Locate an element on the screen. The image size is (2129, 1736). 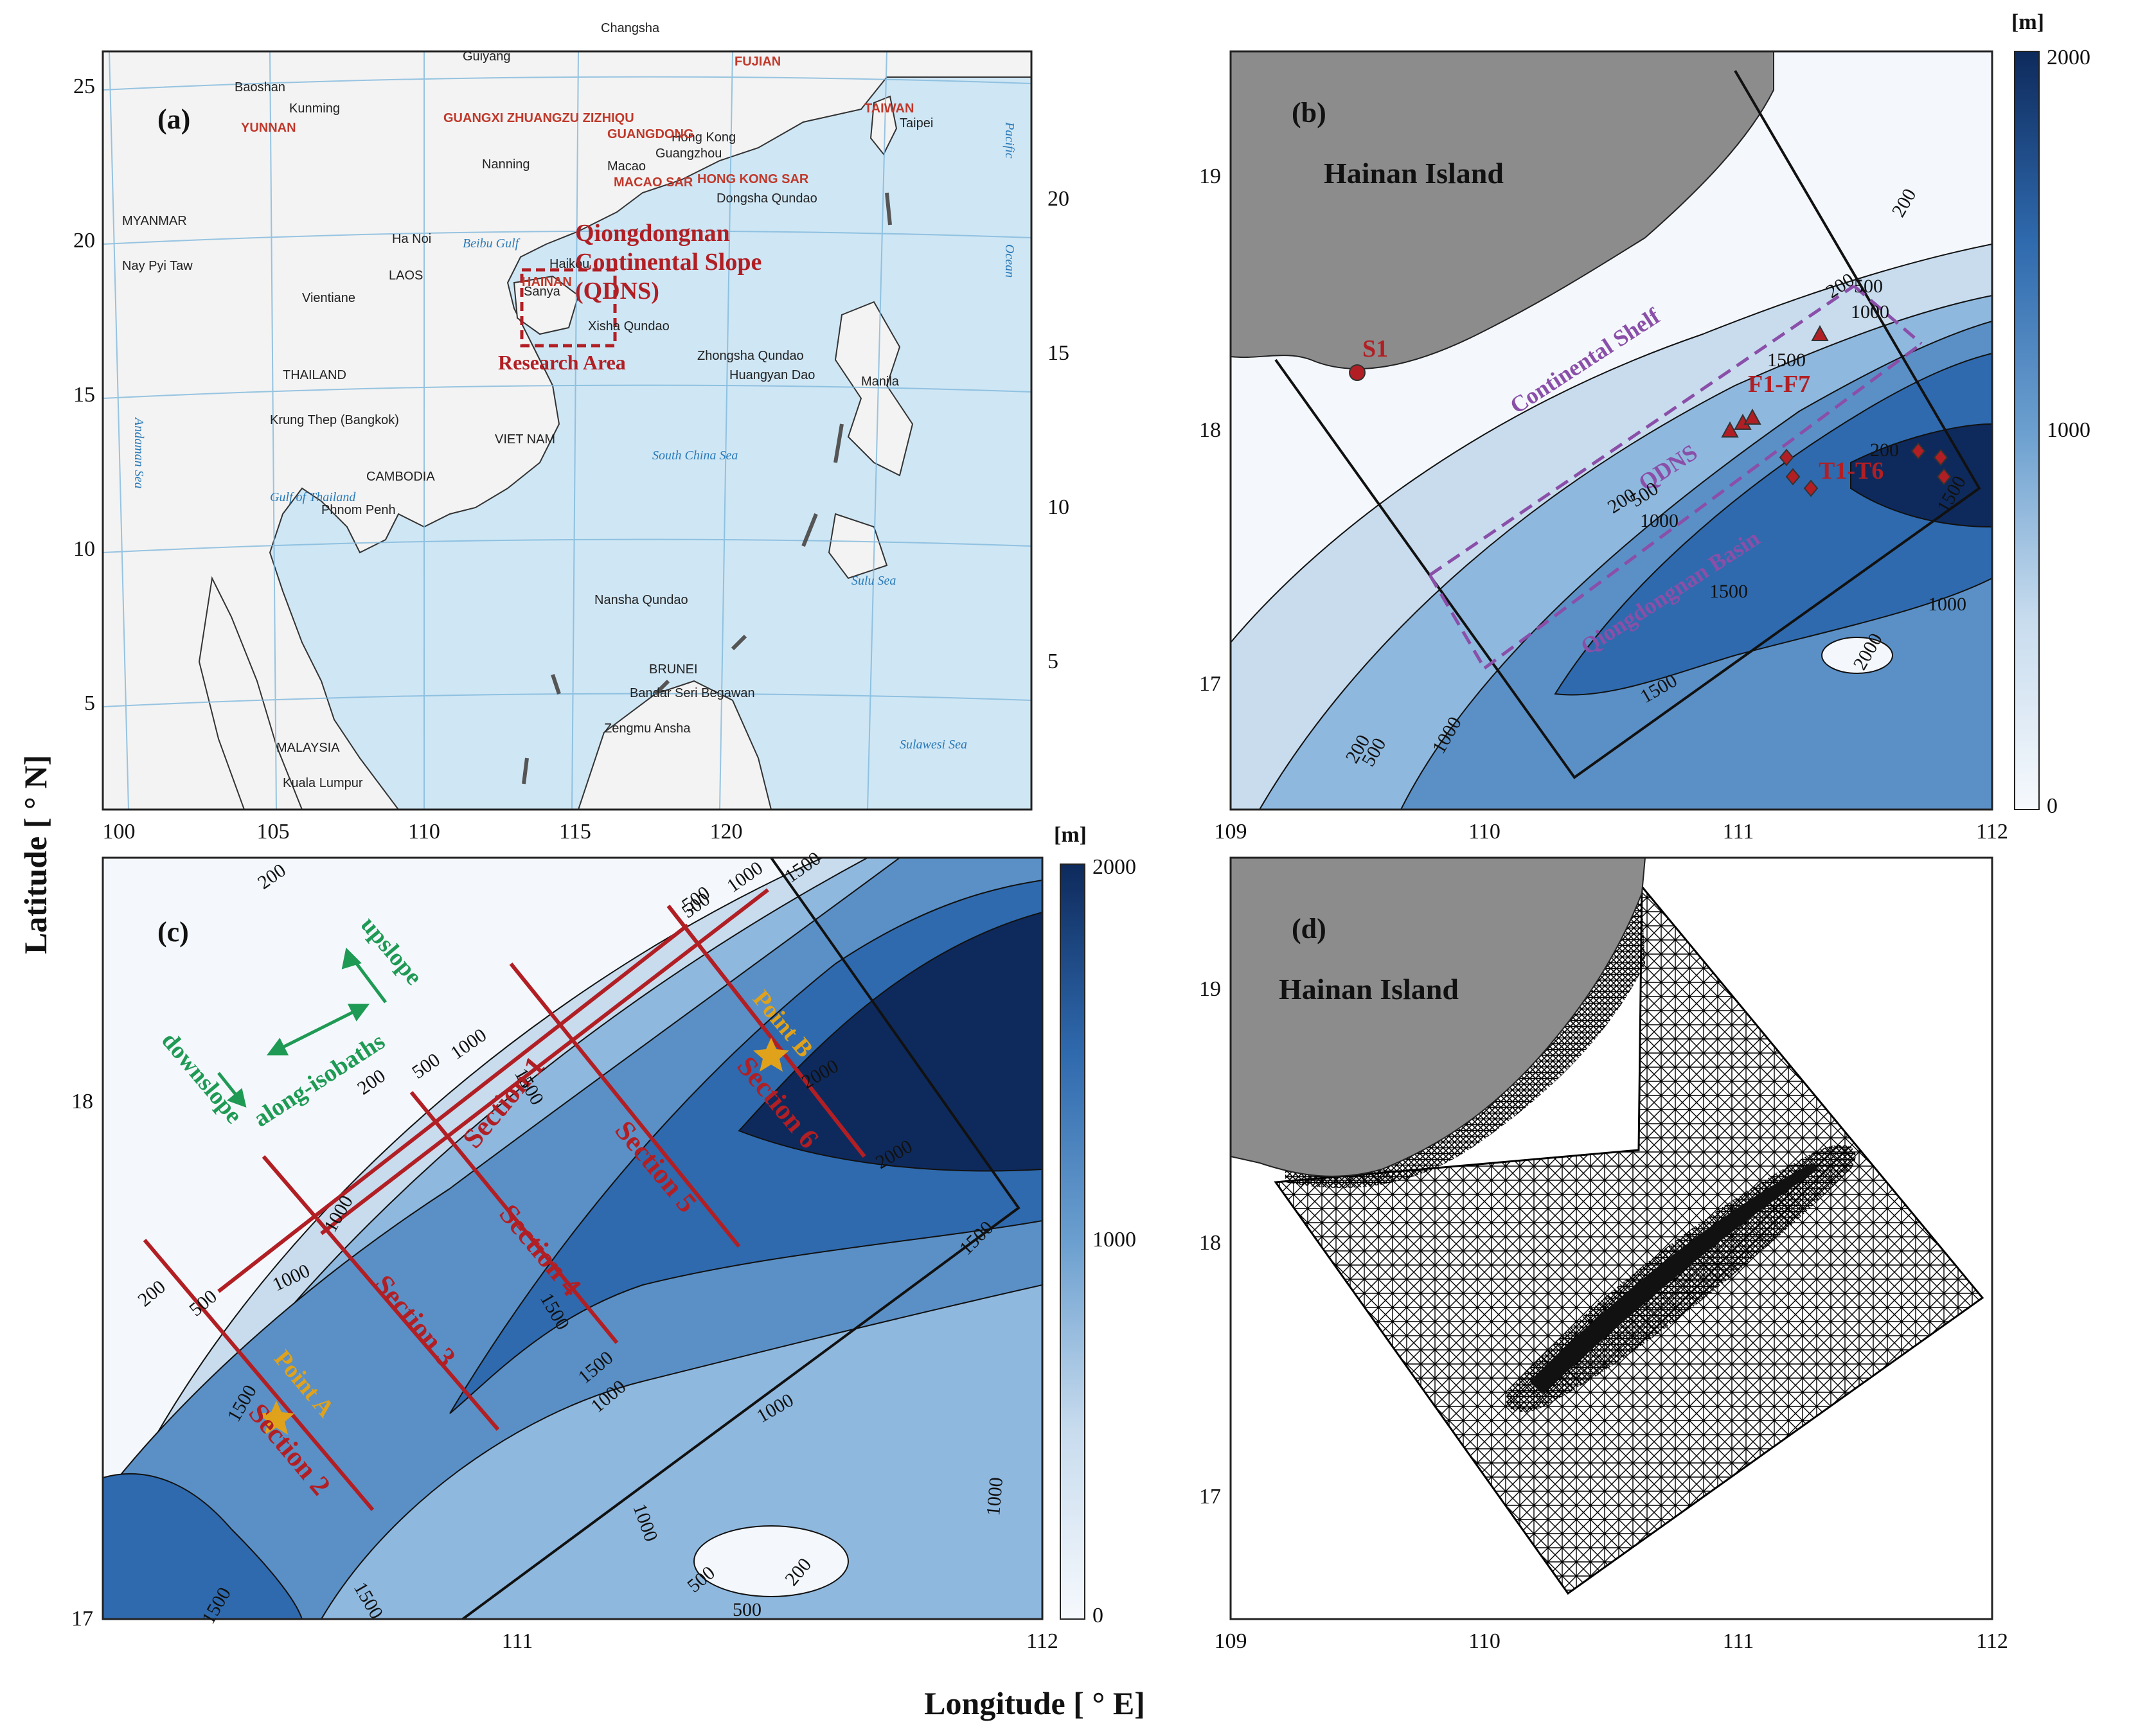
place-label: Zengmu Ansha is located at coordinates (647, 729).